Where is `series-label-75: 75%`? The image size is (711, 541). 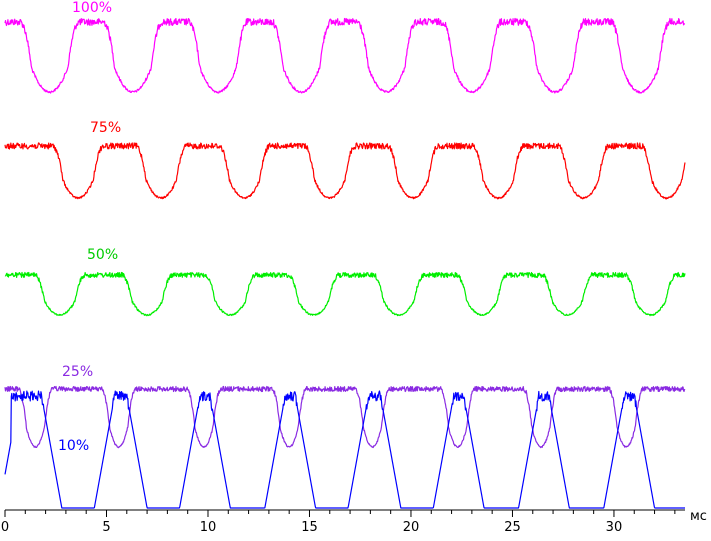 series-label-75: 75% is located at coordinates (105, 128).